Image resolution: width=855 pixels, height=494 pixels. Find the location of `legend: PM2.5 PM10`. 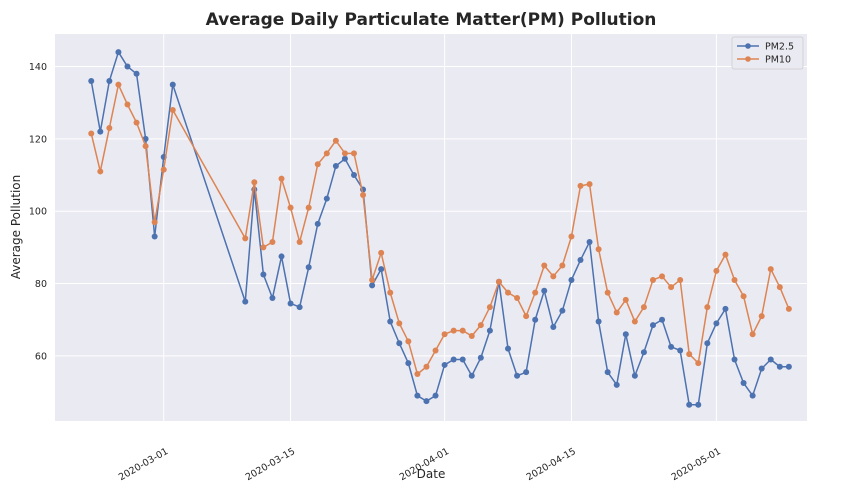

legend: PM2.5 PM10 is located at coordinates (767, 53).